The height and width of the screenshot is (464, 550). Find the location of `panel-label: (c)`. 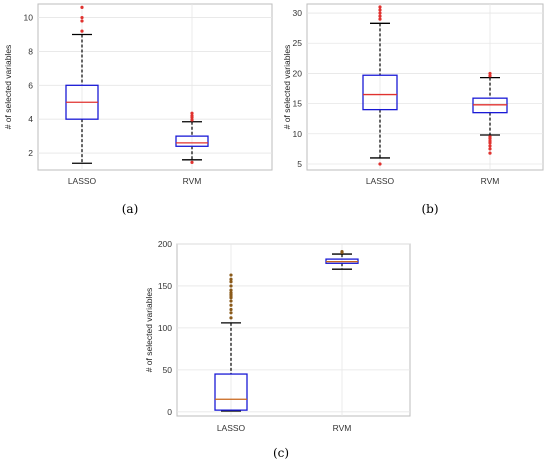

panel-label: (c) is located at coordinates (281, 453).